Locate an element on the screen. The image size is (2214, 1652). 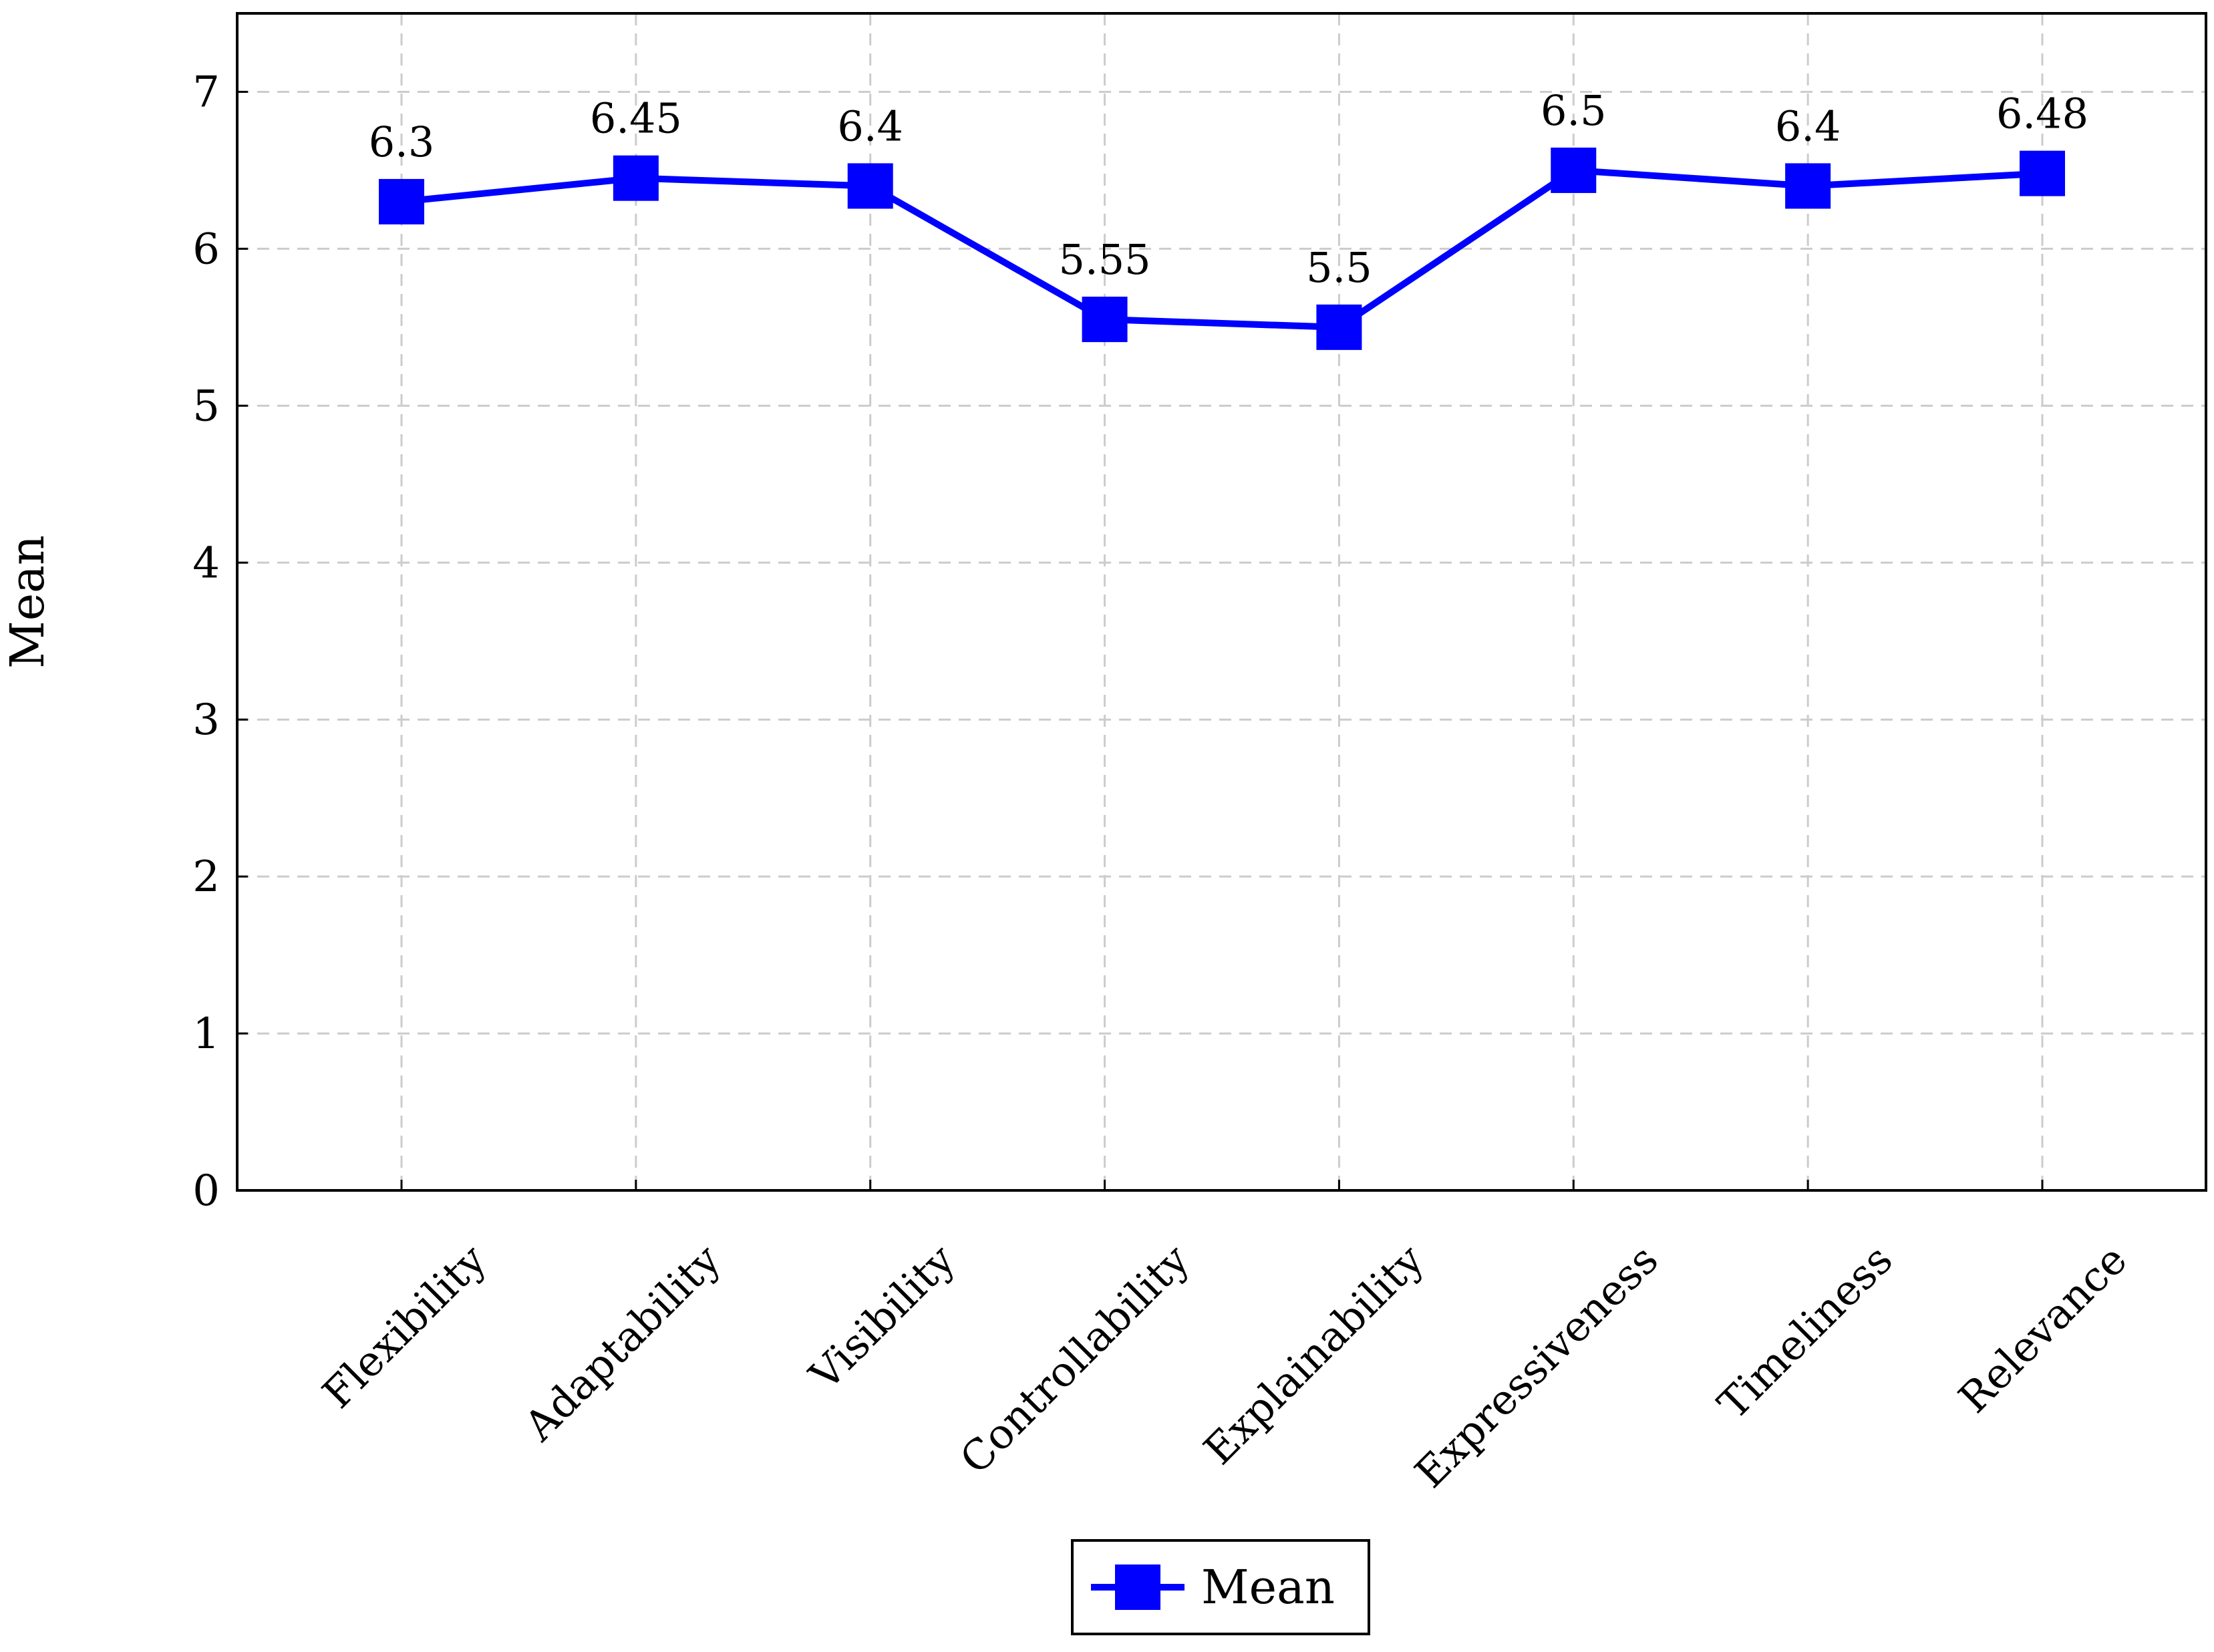
x-tick-label: Adaptability is located at coordinates (622, 1343).